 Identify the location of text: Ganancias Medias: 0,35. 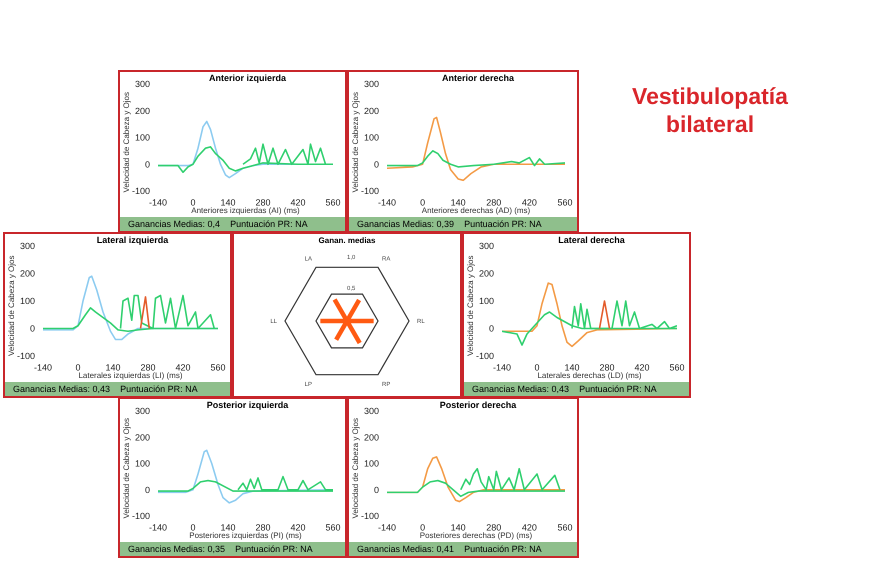
(177, 549).